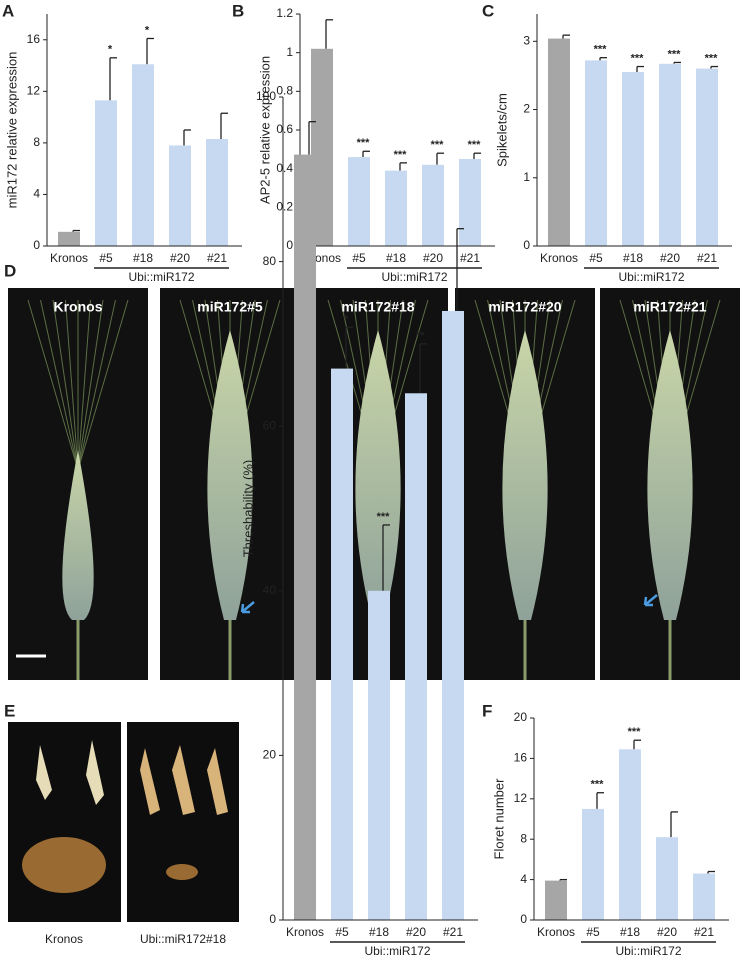 Image resolution: width=742 pixels, height=960 pixels. What do you see at coordinates (289, 52) in the screenshot?
I see `y-tick-label: 1` at bounding box center [289, 52].